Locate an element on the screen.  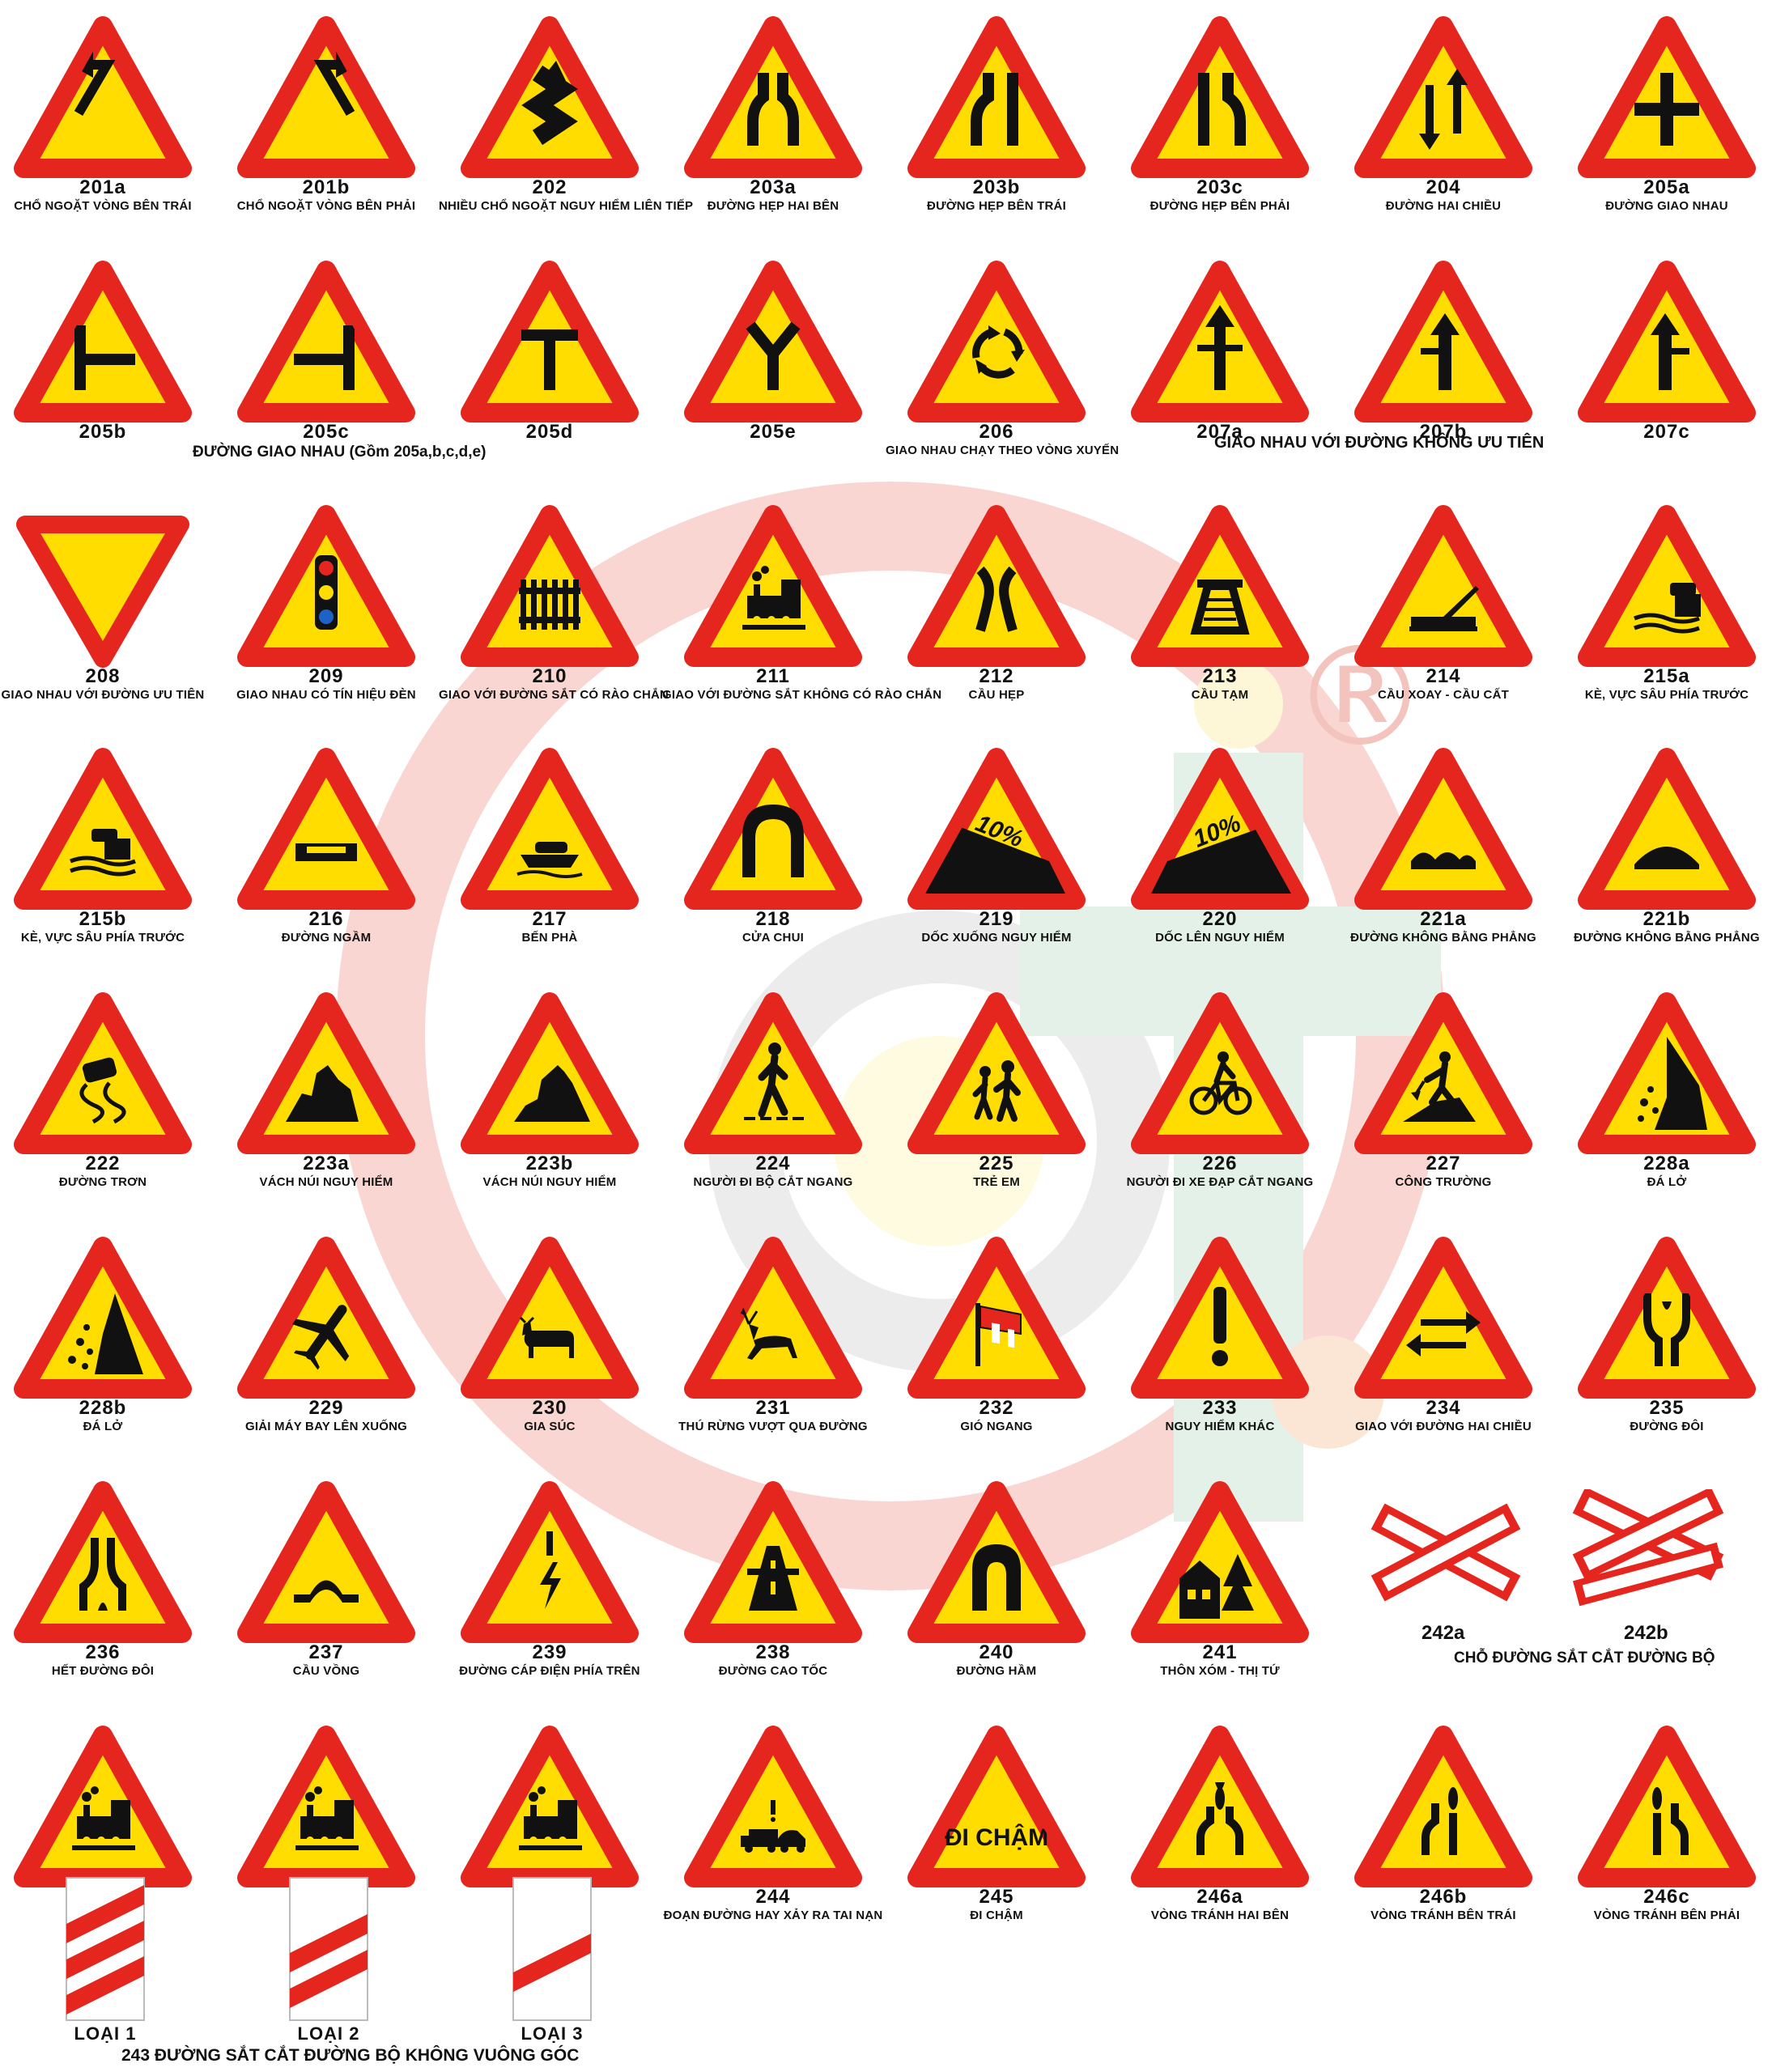
sign-231: 231 THÚ RỪNG VƯỢT QUA ĐƯỜNG is located at coordinates (773, 1342).